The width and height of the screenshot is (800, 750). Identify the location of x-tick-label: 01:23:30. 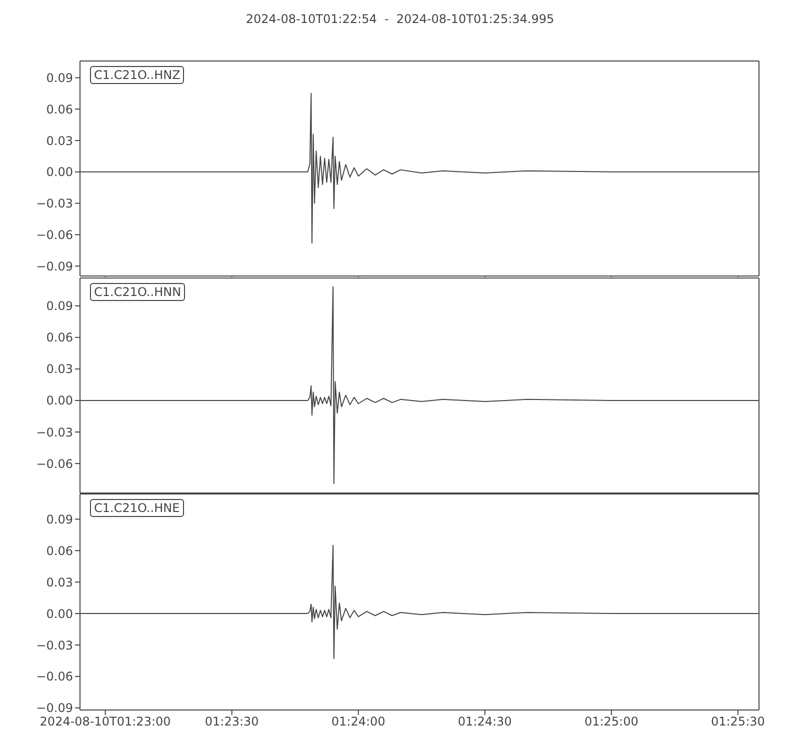
(231, 721).